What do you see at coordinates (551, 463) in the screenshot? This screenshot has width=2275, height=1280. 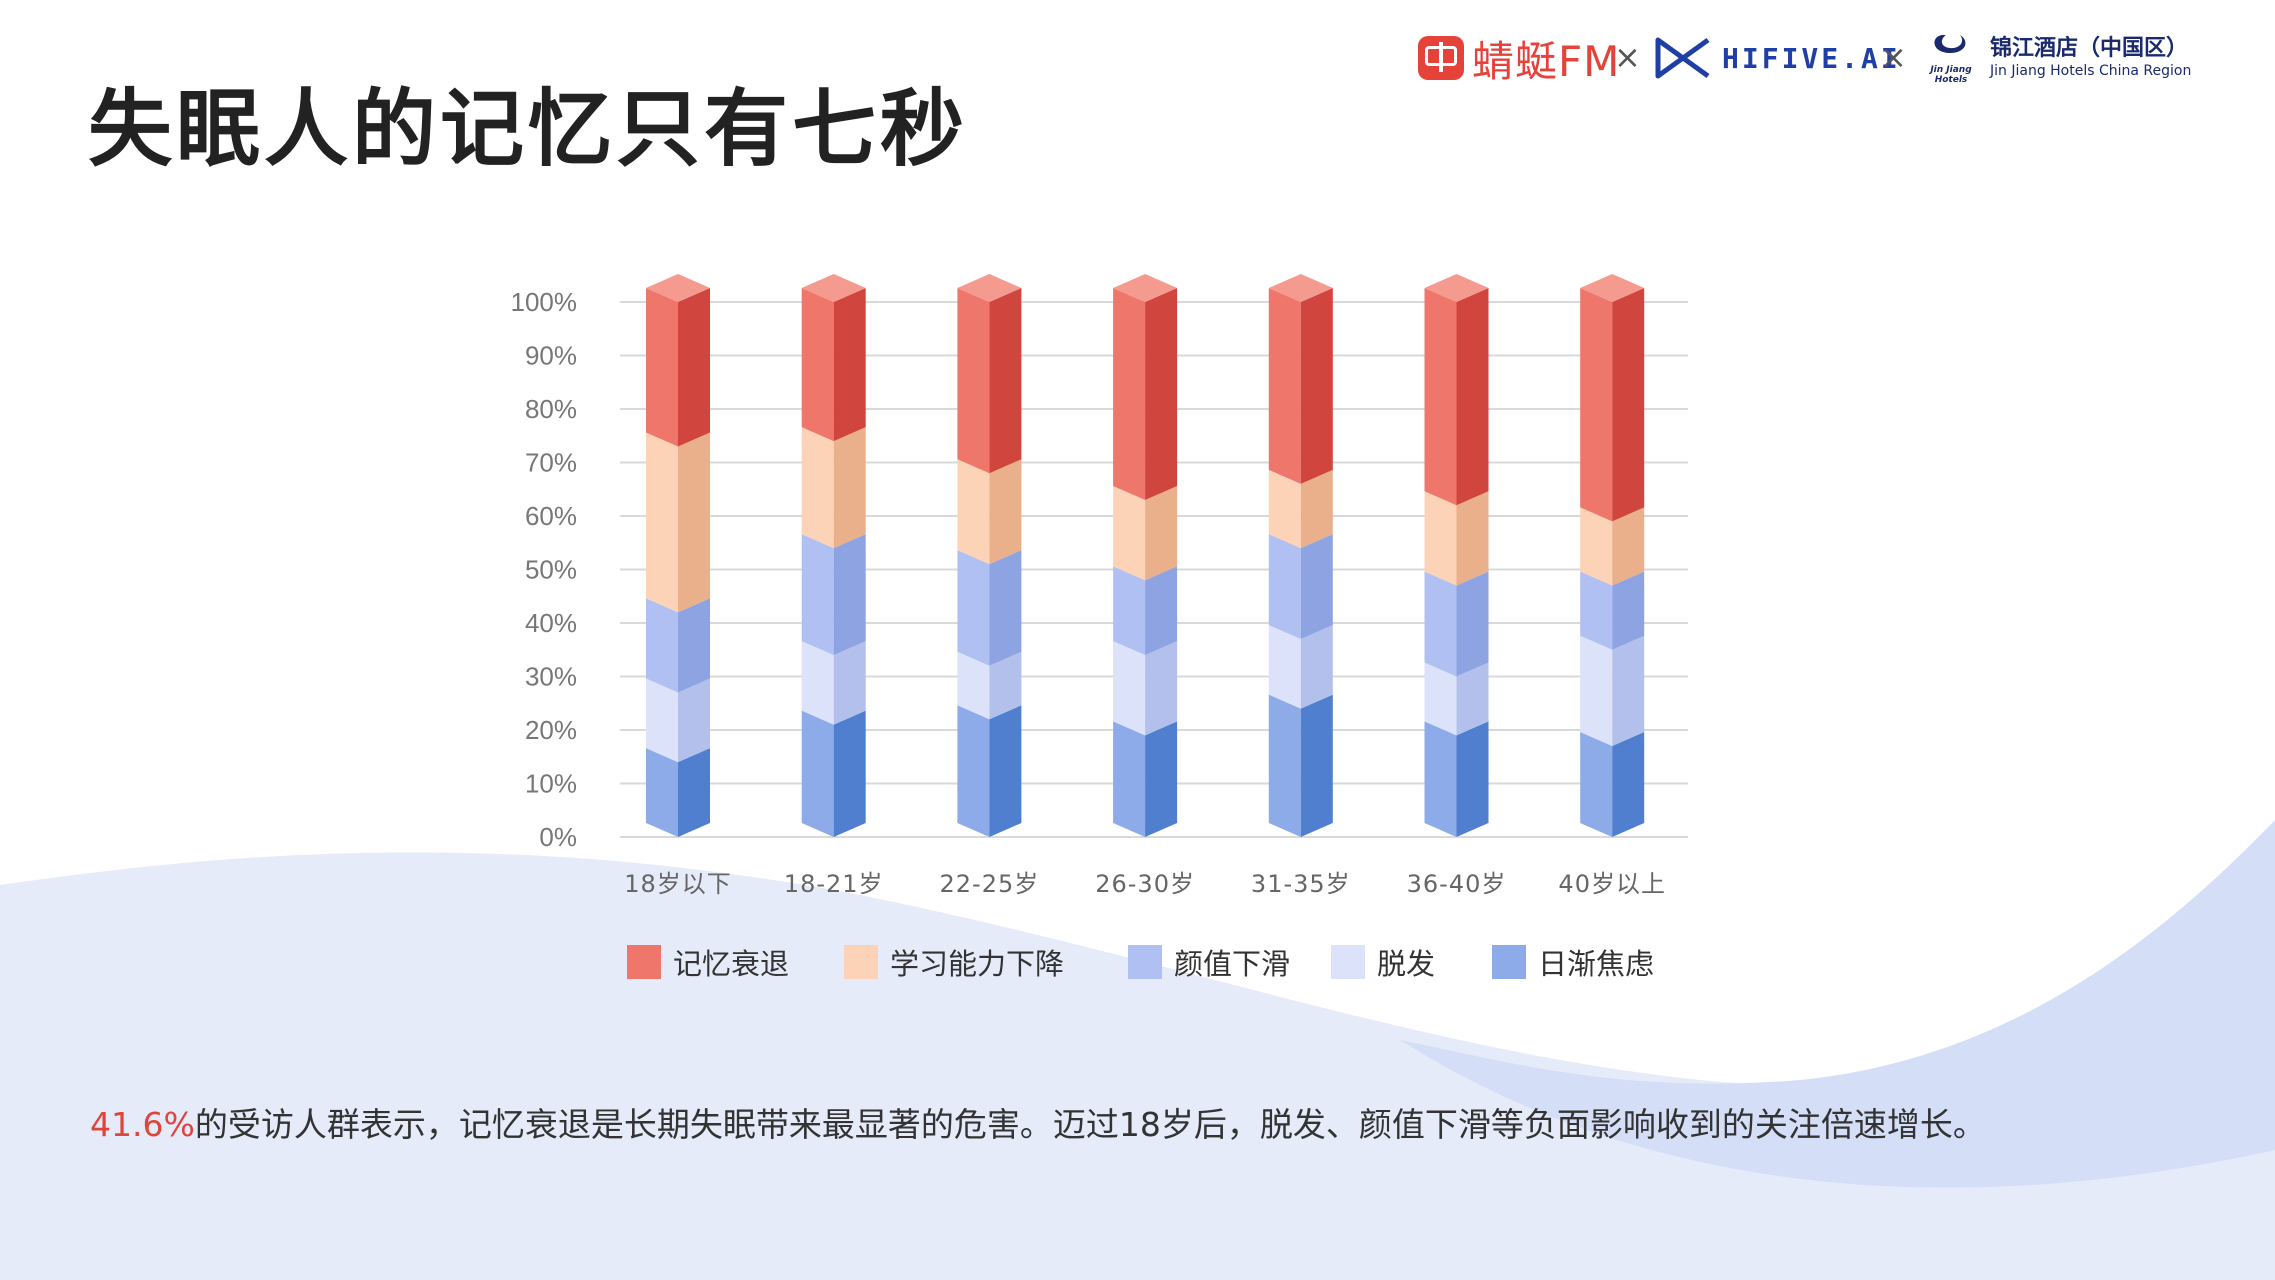 I see `y-tick-label: 70%` at bounding box center [551, 463].